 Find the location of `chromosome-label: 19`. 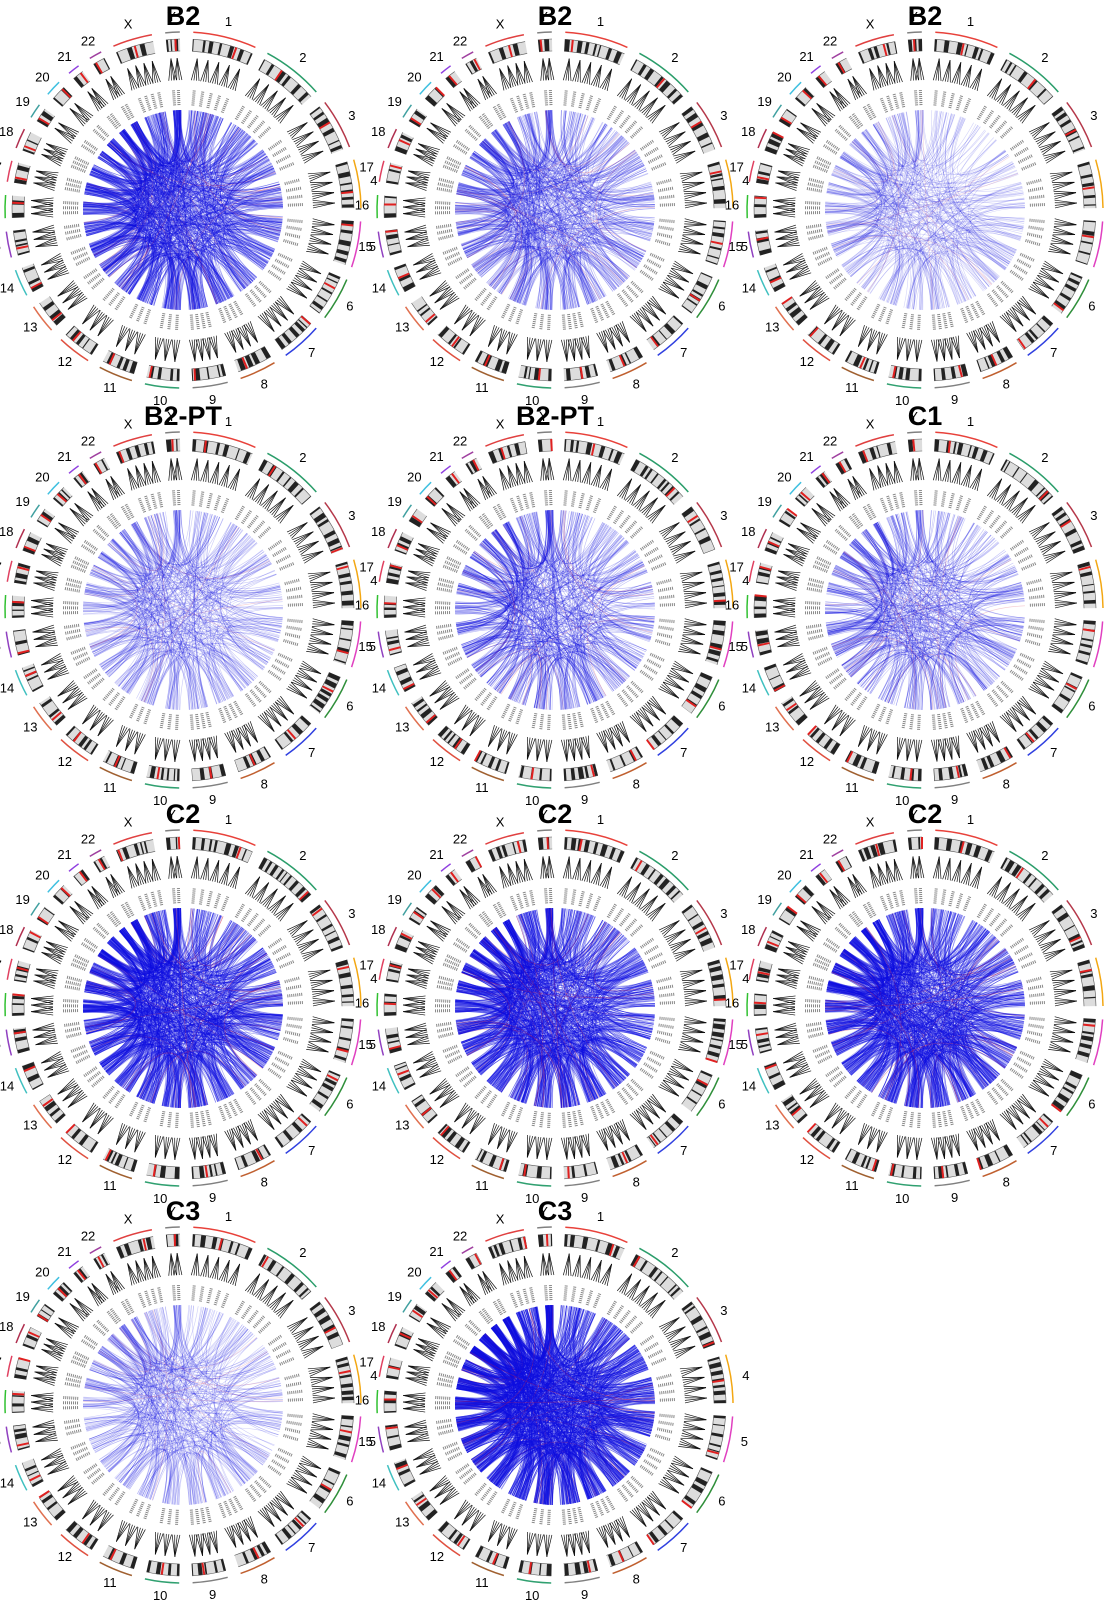

chromosome-label: 19 is located at coordinates (764, 101).